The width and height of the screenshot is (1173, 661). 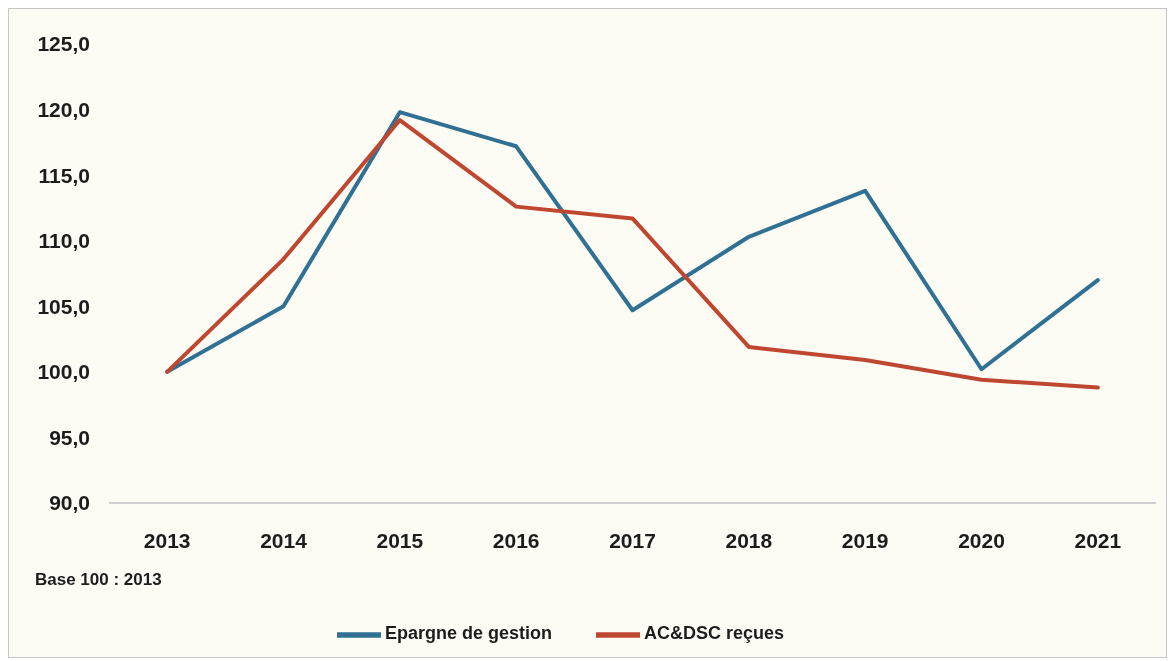 I want to click on y-tick-label: 120,0, so click(x=63, y=110).